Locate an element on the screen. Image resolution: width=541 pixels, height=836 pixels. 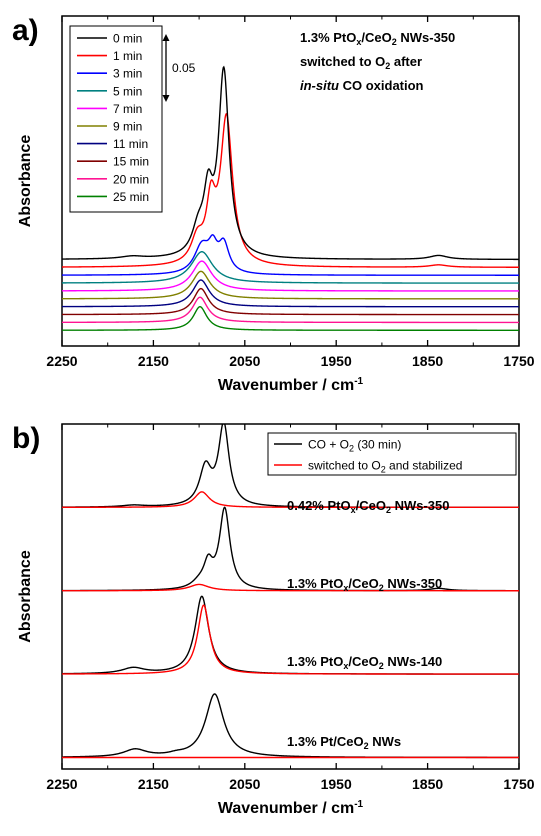
b-legend-frame is located at coordinates (392, 454).